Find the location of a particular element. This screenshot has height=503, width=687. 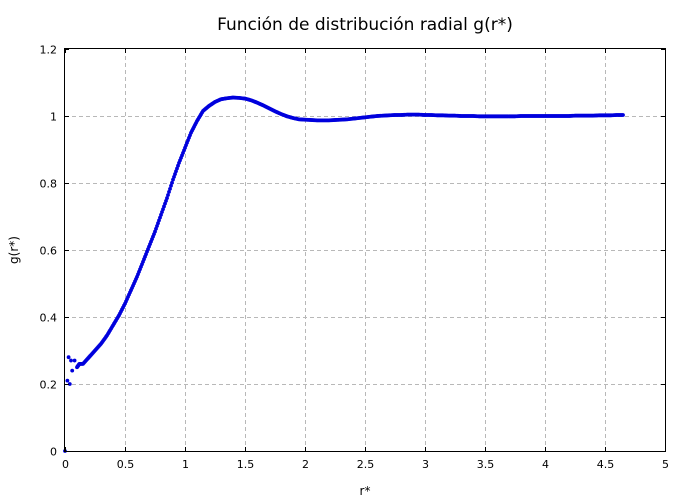

x-tick-label: 0 is located at coordinates (65, 464).